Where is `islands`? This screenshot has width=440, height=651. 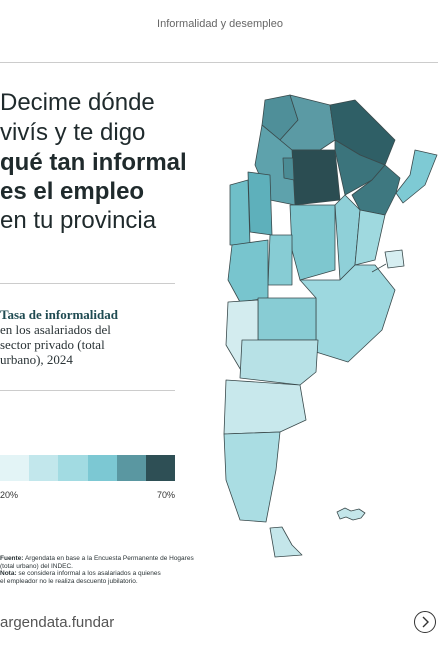 islands is located at coordinates (351, 514).